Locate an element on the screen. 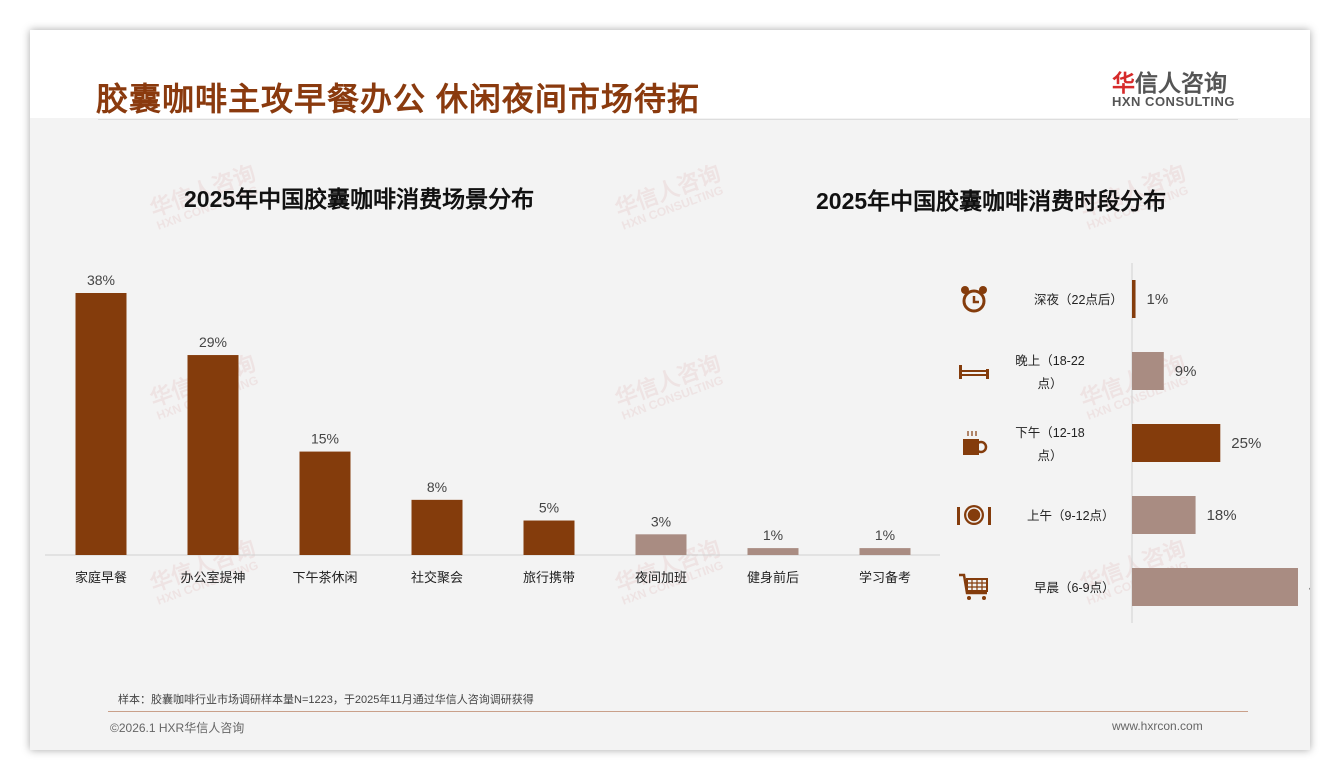 The image size is (1340, 780). chart2-title: 2025年中国胶囊咖啡消费时段分布 is located at coordinates (991, 201).